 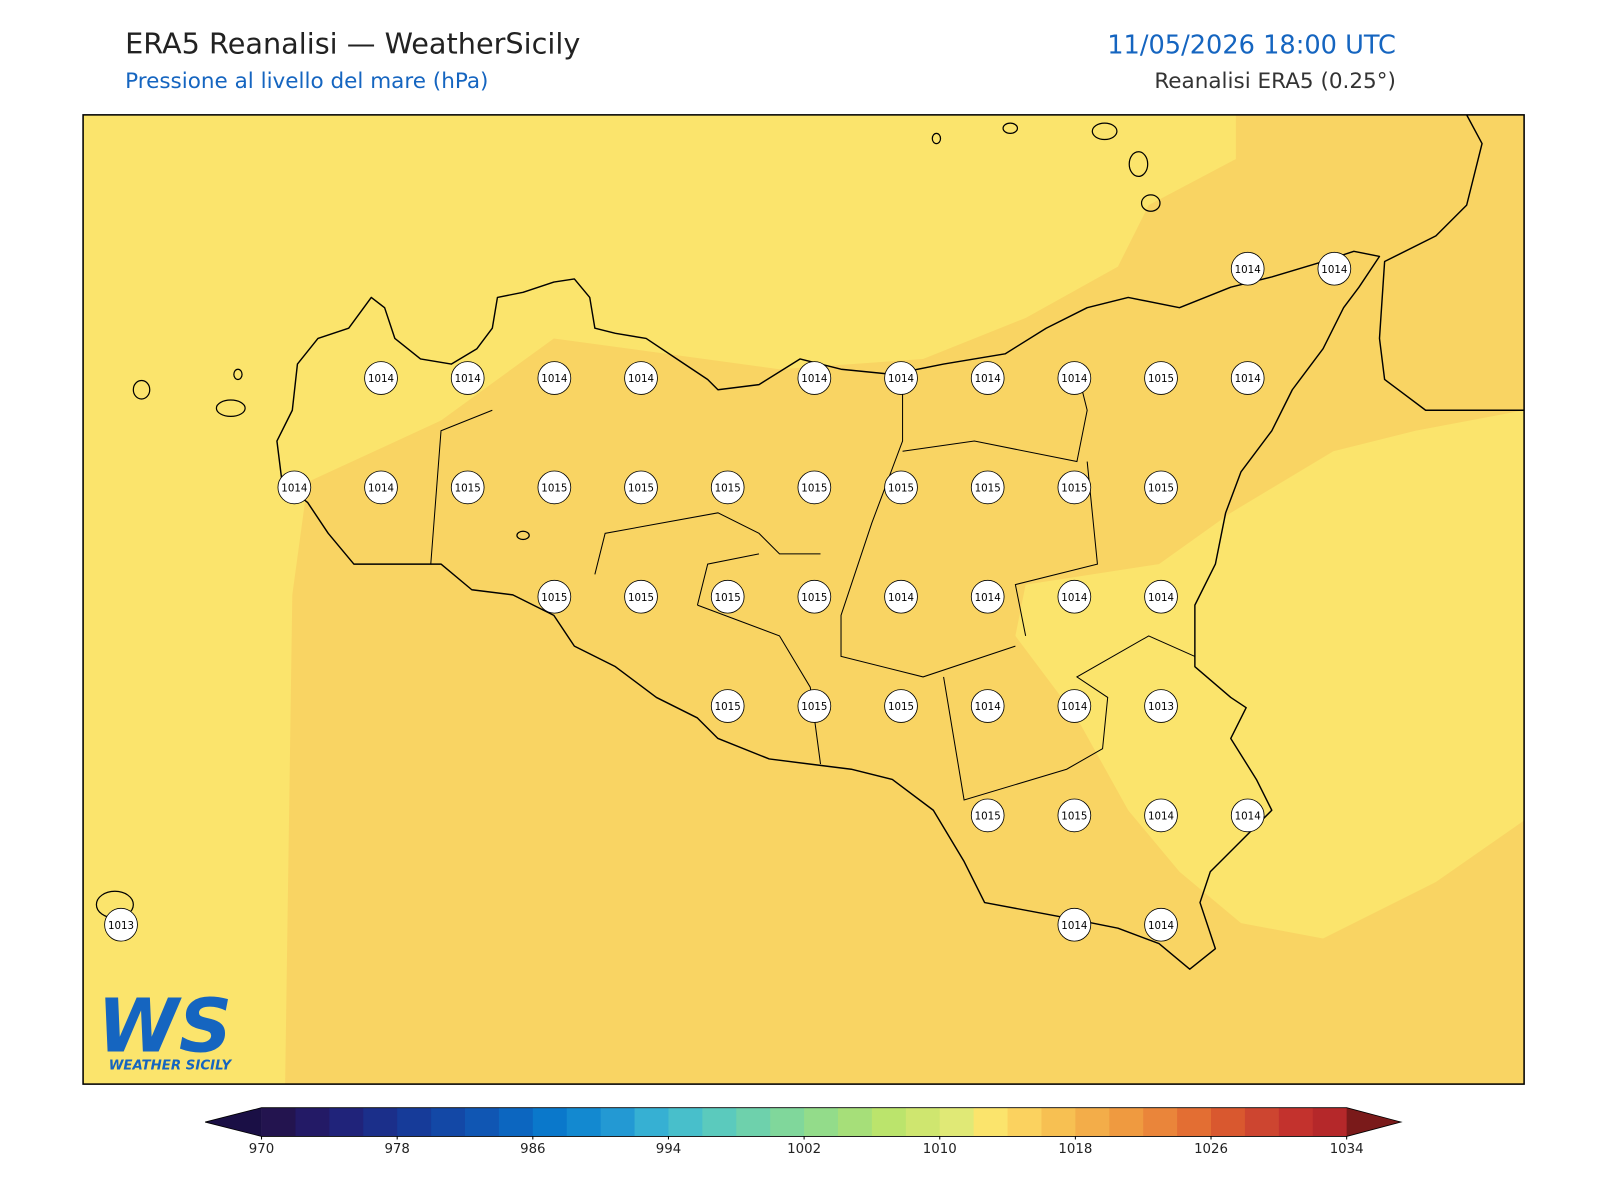 I want to click on colorbar-tick-label: 1026, so click(x=1211, y=1149).